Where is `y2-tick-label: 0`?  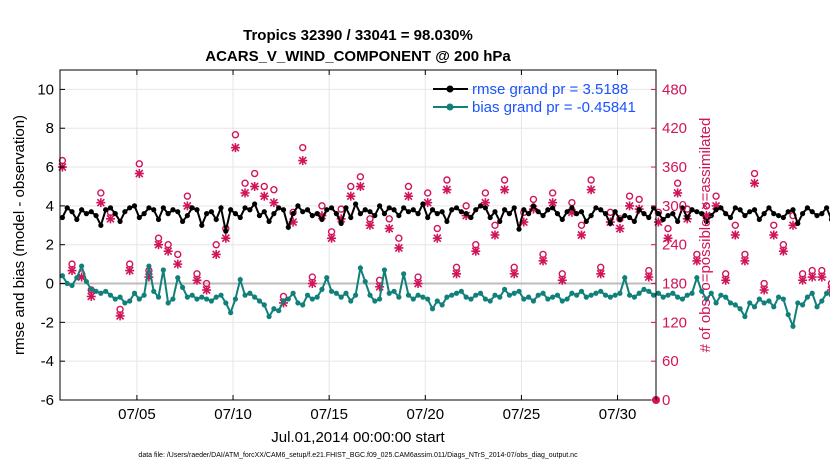
y2-tick-label: 0 is located at coordinates (666, 400).